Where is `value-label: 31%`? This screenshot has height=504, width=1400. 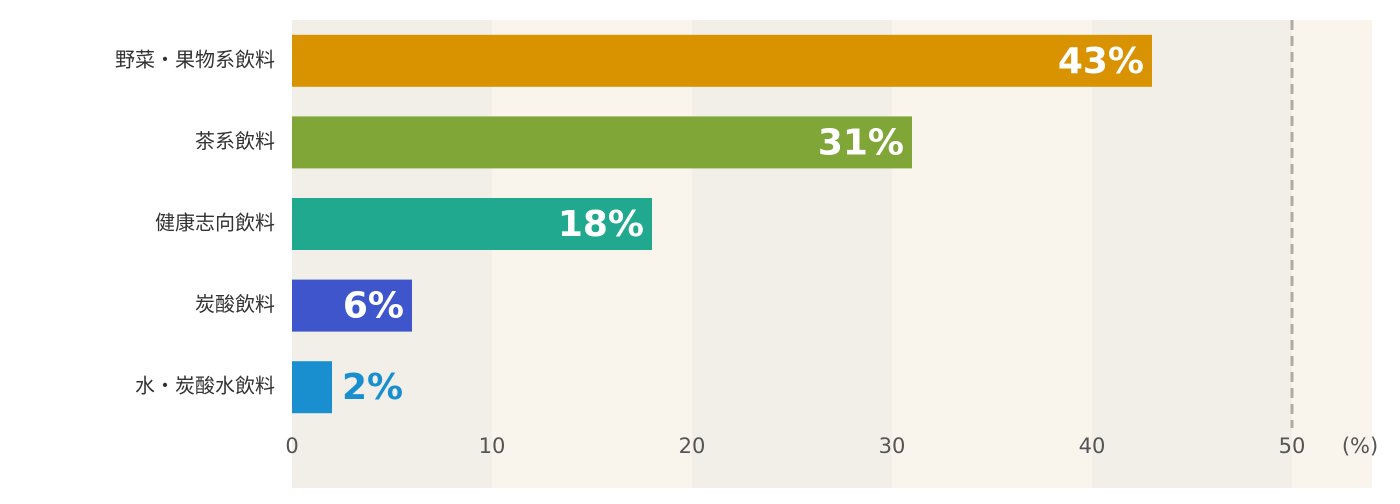
value-label: 31% is located at coordinates (861, 142).